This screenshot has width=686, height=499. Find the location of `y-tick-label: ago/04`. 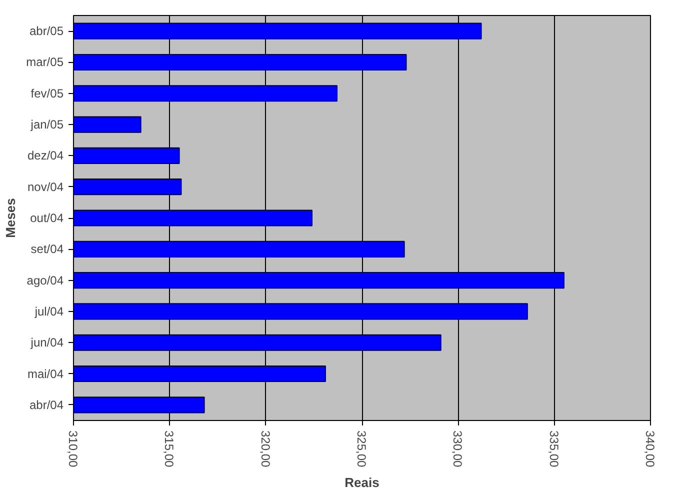

y-tick-label: ago/04 is located at coordinates (45, 280).